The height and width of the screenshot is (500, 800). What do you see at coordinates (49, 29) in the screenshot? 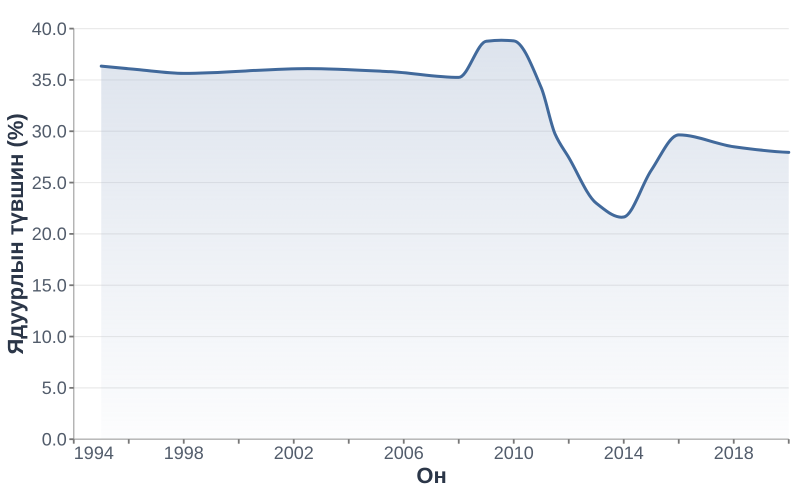
I see `svg-text: 40.0` at bounding box center [49, 29].